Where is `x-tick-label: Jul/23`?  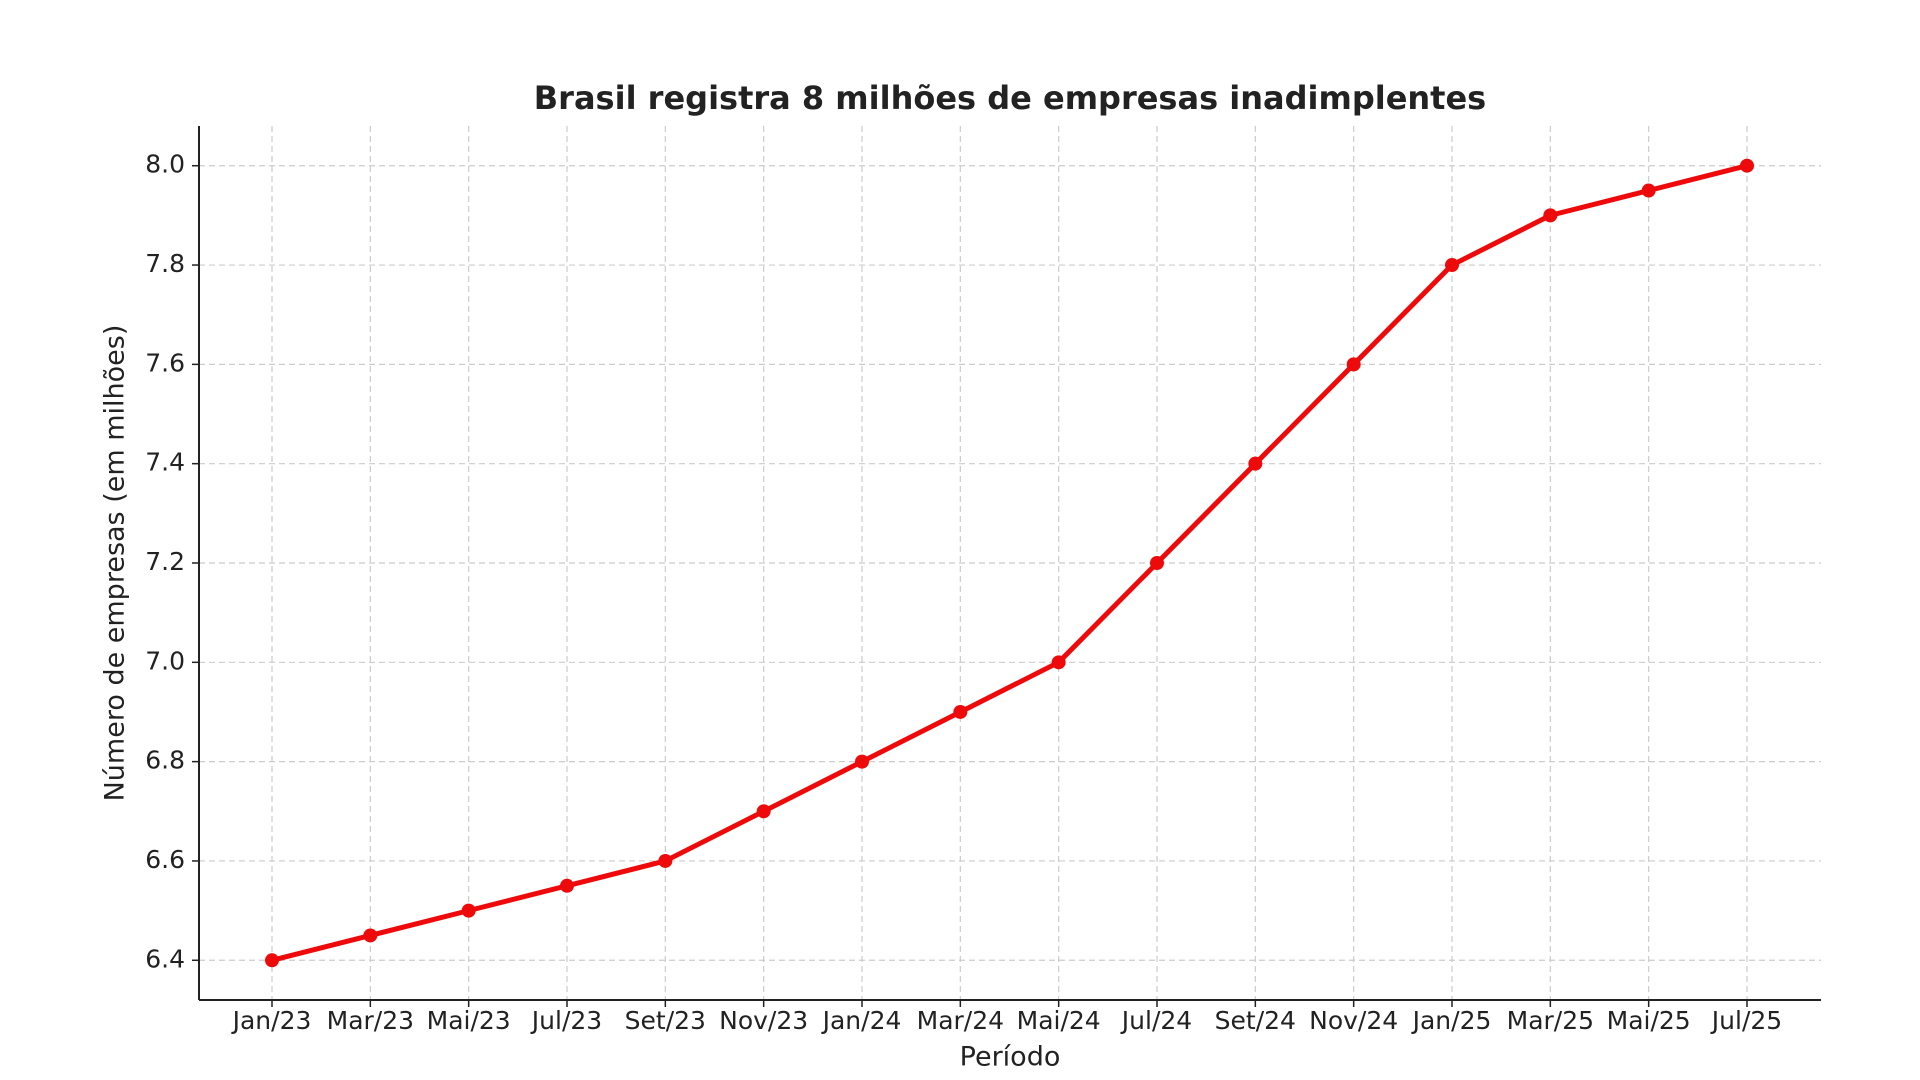
x-tick-label: Jul/23 is located at coordinates (566, 1020).